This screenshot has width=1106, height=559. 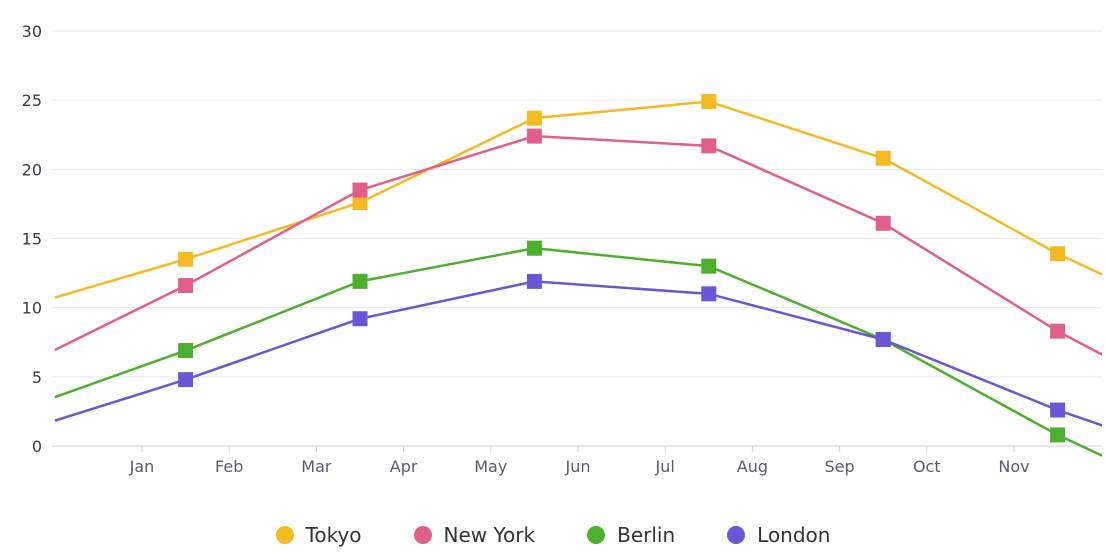 What do you see at coordinates (32, 169) in the screenshot?
I see `y-tick-label: 20` at bounding box center [32, 169].